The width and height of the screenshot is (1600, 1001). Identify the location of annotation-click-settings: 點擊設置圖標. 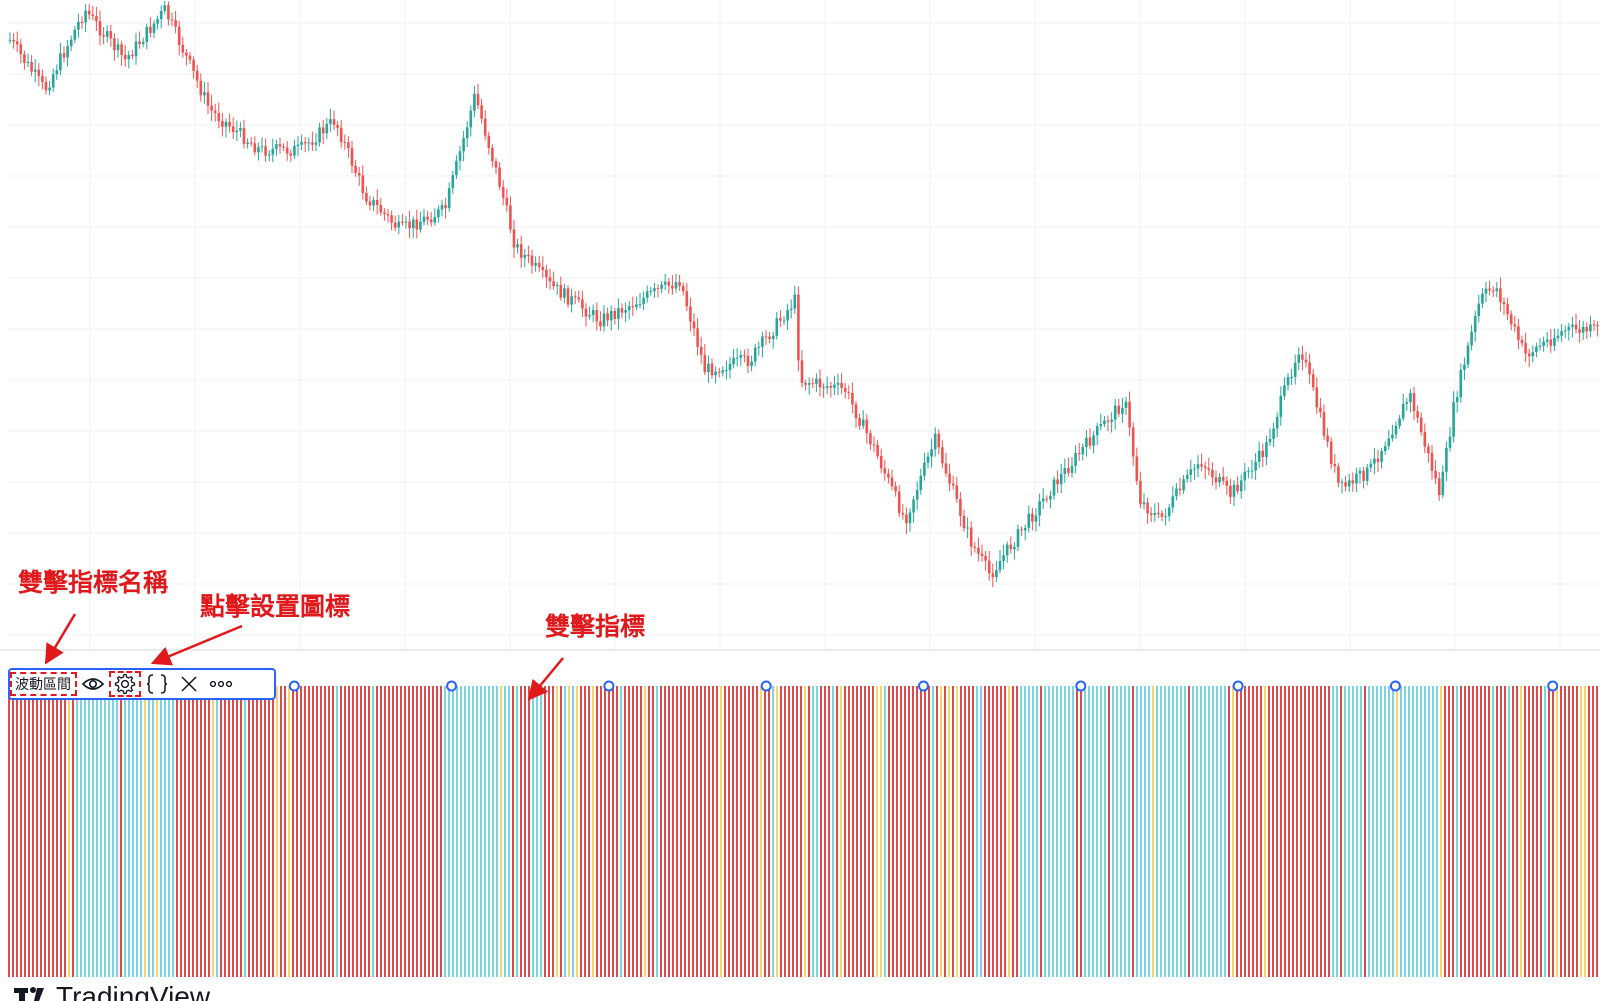
(275, 606).